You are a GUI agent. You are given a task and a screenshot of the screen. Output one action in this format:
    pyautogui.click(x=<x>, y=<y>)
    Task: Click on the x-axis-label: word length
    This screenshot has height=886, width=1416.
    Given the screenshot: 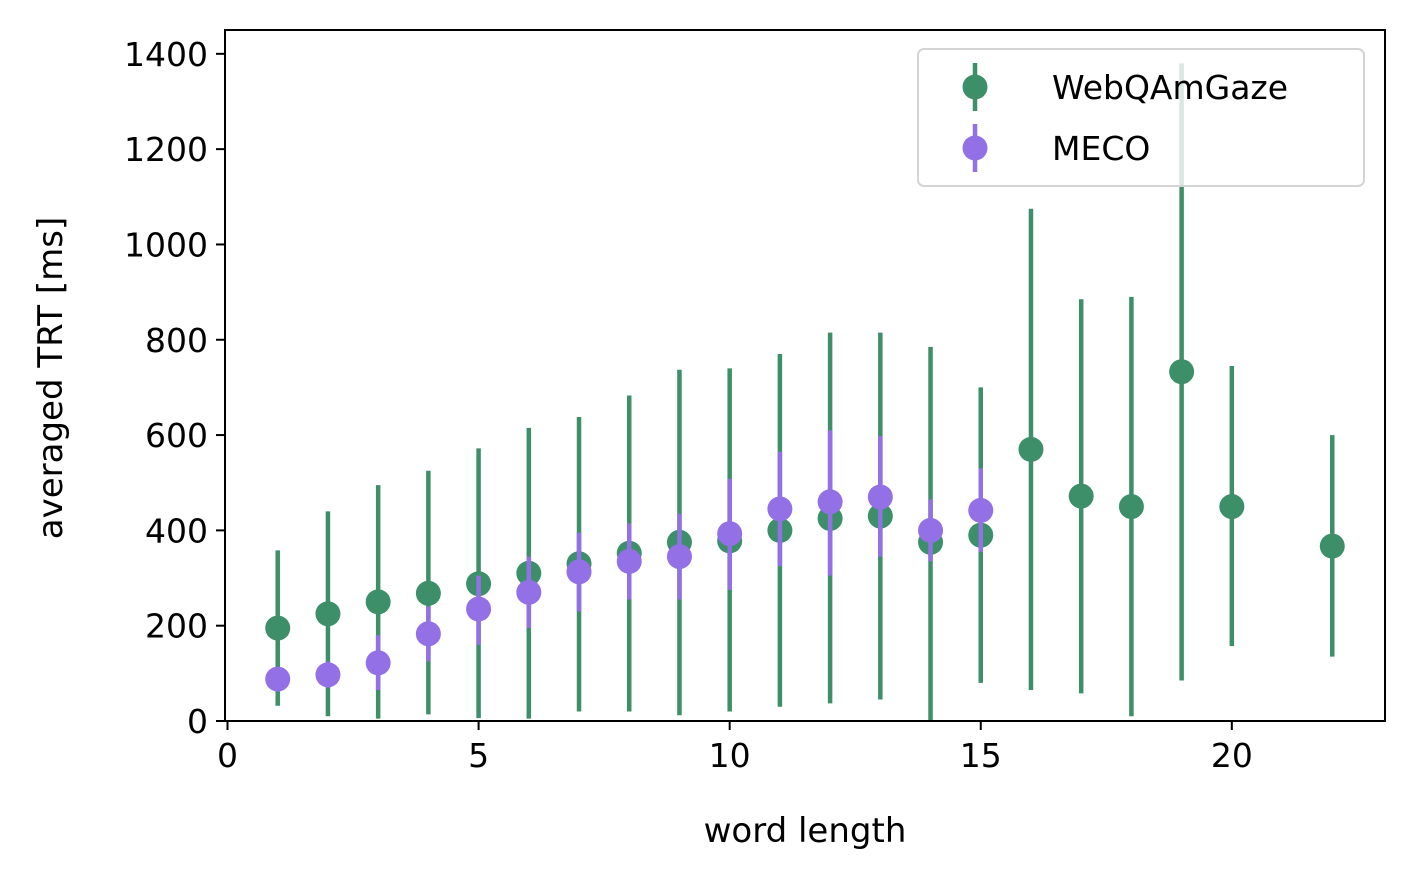 What is the action you would take?
    pyautogui.click(x=805, y=831)
    